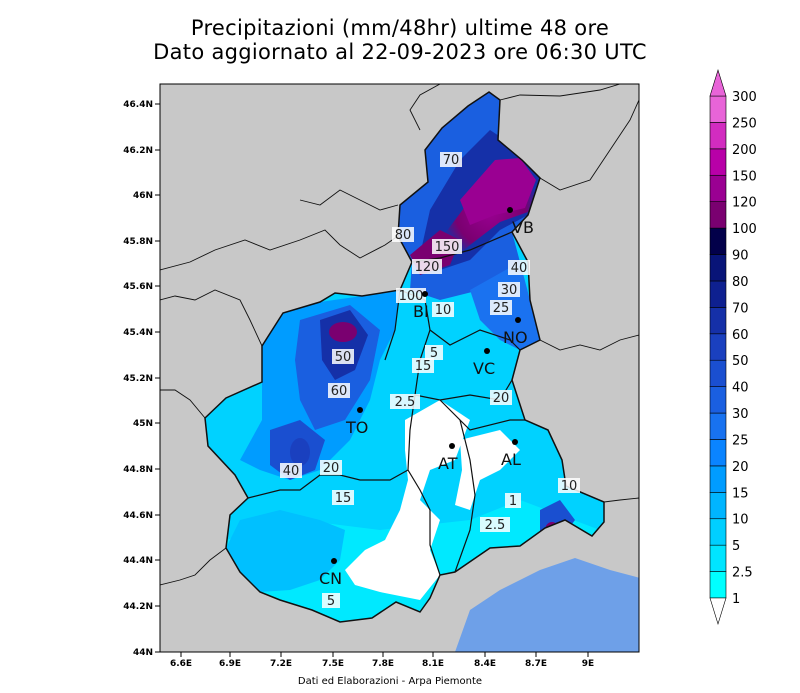 The height and width of the screenshot is (693, 800). Describe the element at coordinates (501, 308) in the screenshot. I see `svg-text: 25` at that location.